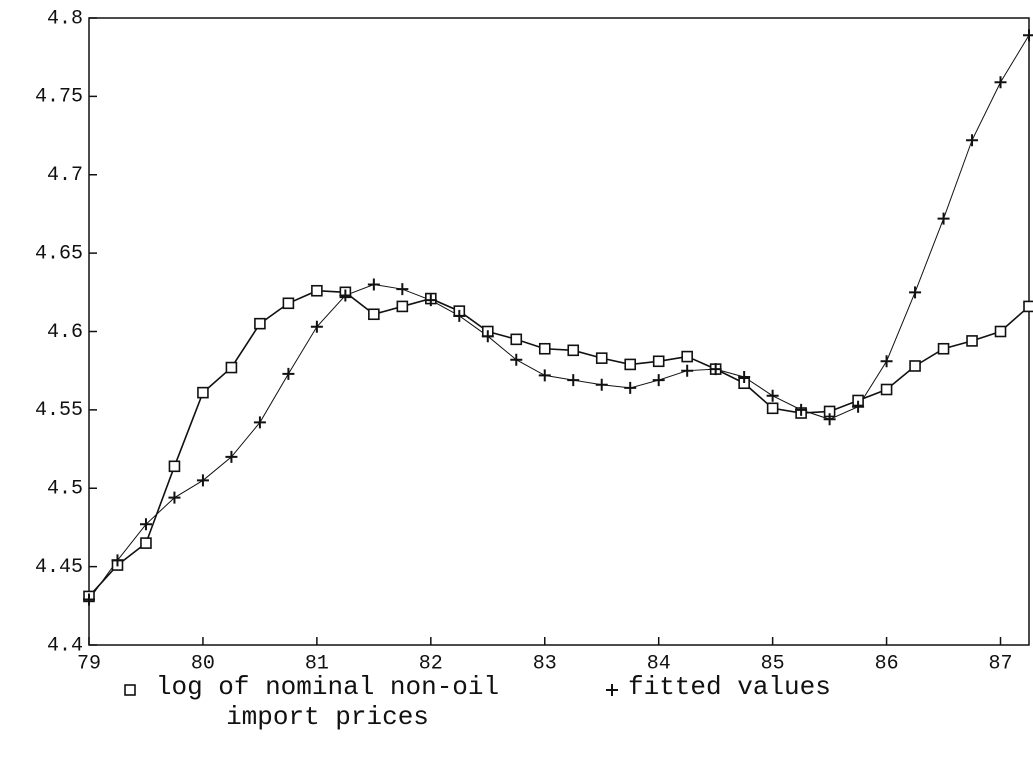 The image size is (1033, 776). What do you see at coordinates (89, 663) in the screenshot?
I see `x-tick-label: 79` at bounding box center [89, 663].